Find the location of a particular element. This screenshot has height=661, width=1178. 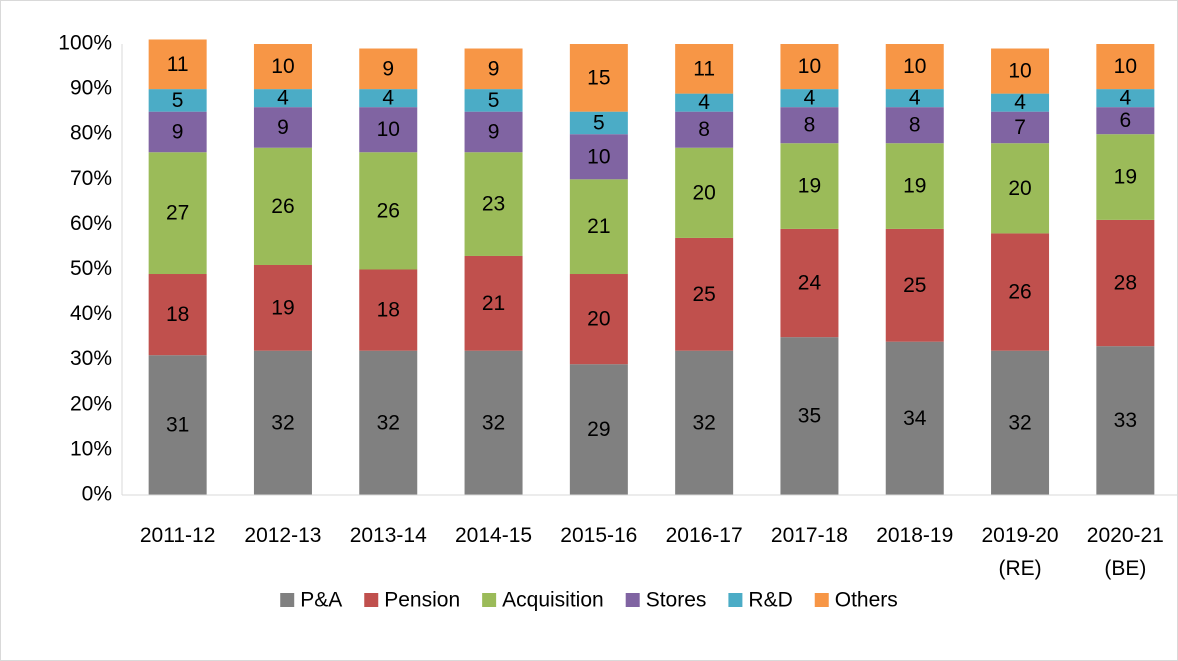

y-tick-label: 60% is located at coordinates (91, 223).